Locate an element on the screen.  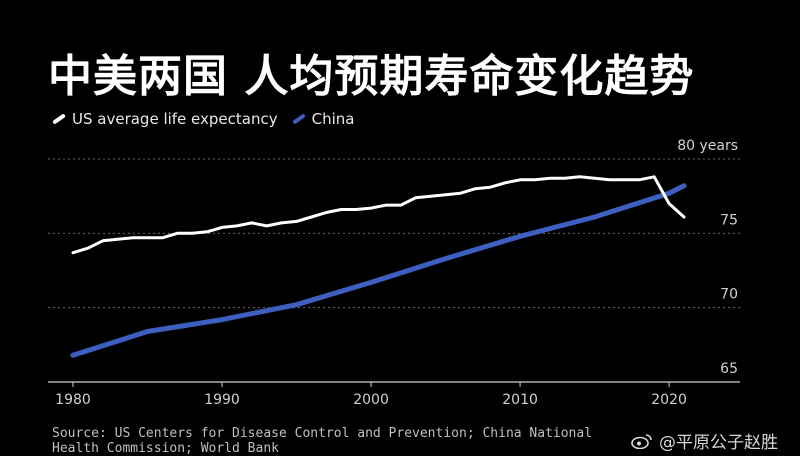
y-tick-label: 70 is located at coordinates (729, 295).